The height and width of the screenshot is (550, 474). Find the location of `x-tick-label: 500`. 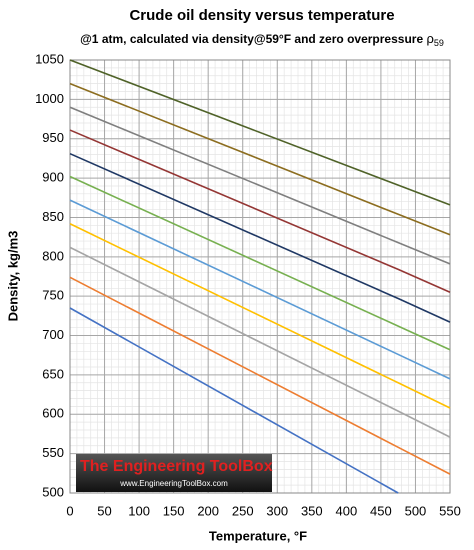

x-tick-label: 500 is located at coordinates (416, 510).